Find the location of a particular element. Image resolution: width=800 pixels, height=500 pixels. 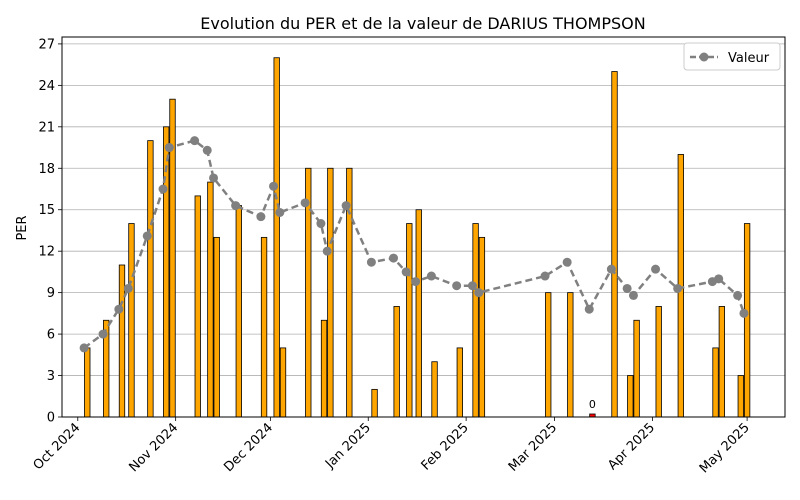

y-ticks: 0 3 6 9 12 15 18 21 24 27 is located at coordinates (50, 231).